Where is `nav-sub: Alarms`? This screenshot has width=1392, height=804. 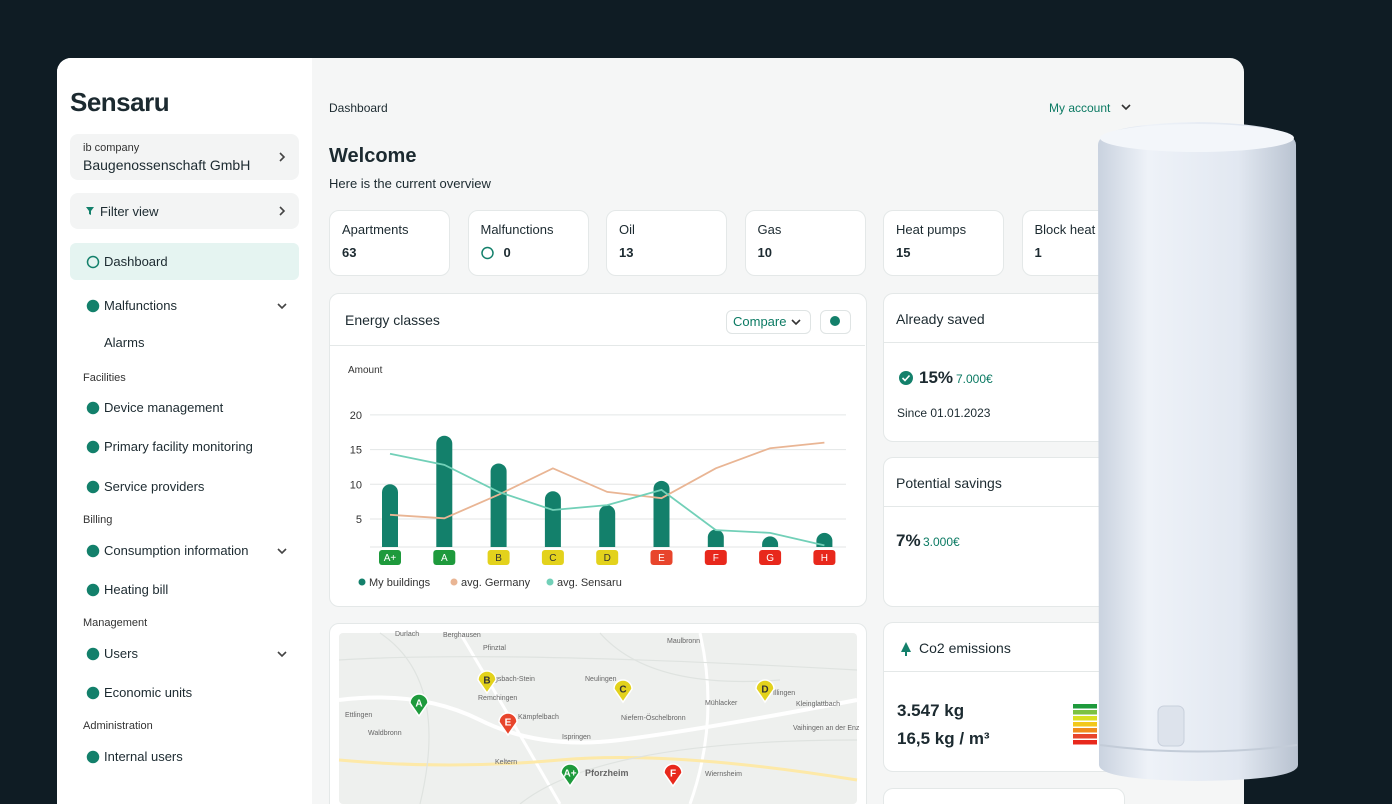
nav-sub: Alarms is located at coordinates (124, 342).